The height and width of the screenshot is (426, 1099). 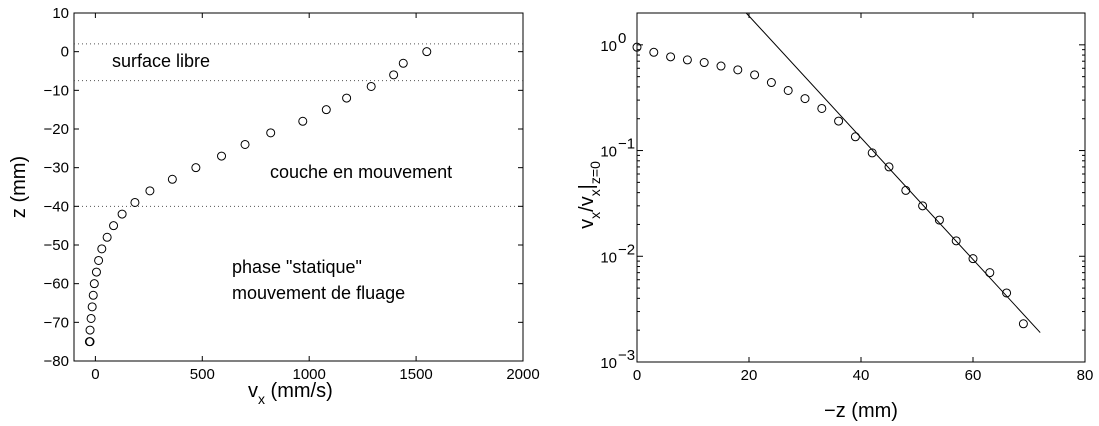 What do you see at coordinates (56, 168) in the screenshot?
I see `y-tick-label-left: −30` at bounding box center [56, 168].